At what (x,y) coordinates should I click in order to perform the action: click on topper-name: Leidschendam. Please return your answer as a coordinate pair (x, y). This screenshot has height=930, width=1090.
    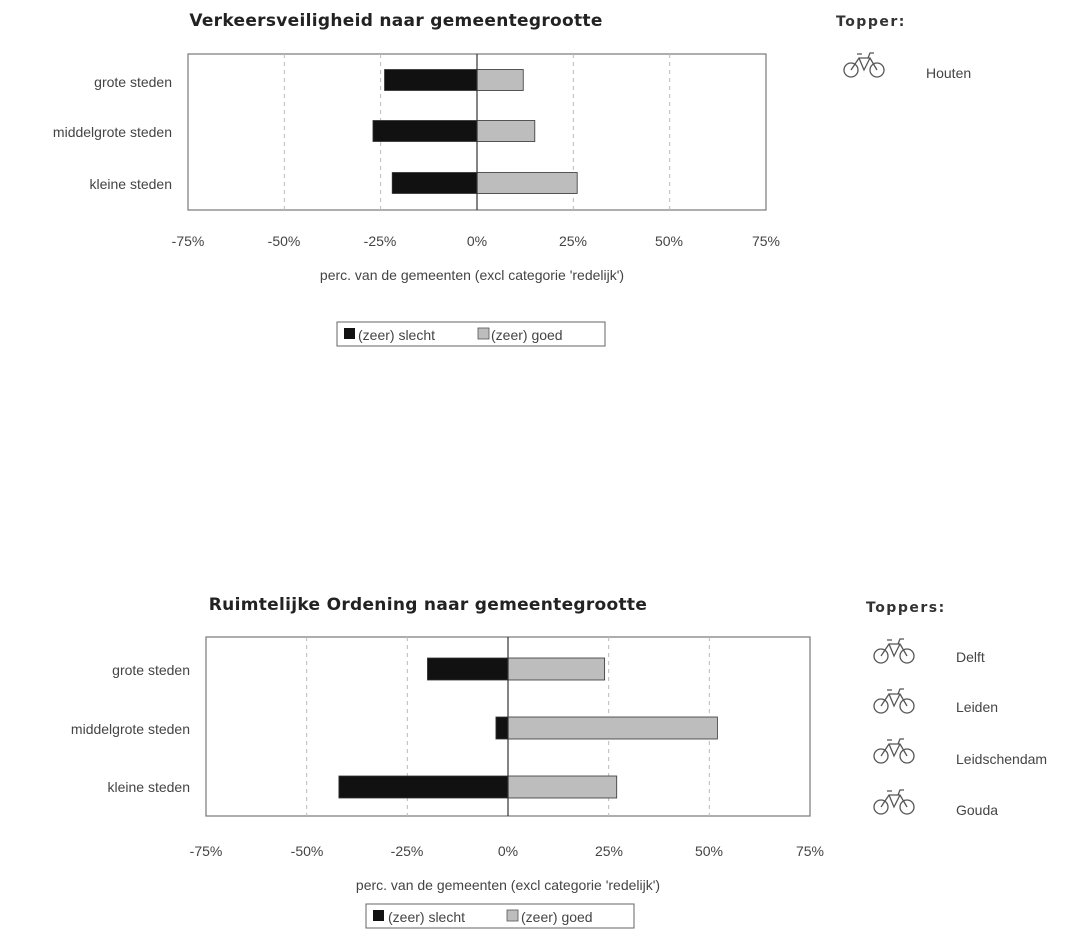
    Looking at the image, I should click on (1001, 759).